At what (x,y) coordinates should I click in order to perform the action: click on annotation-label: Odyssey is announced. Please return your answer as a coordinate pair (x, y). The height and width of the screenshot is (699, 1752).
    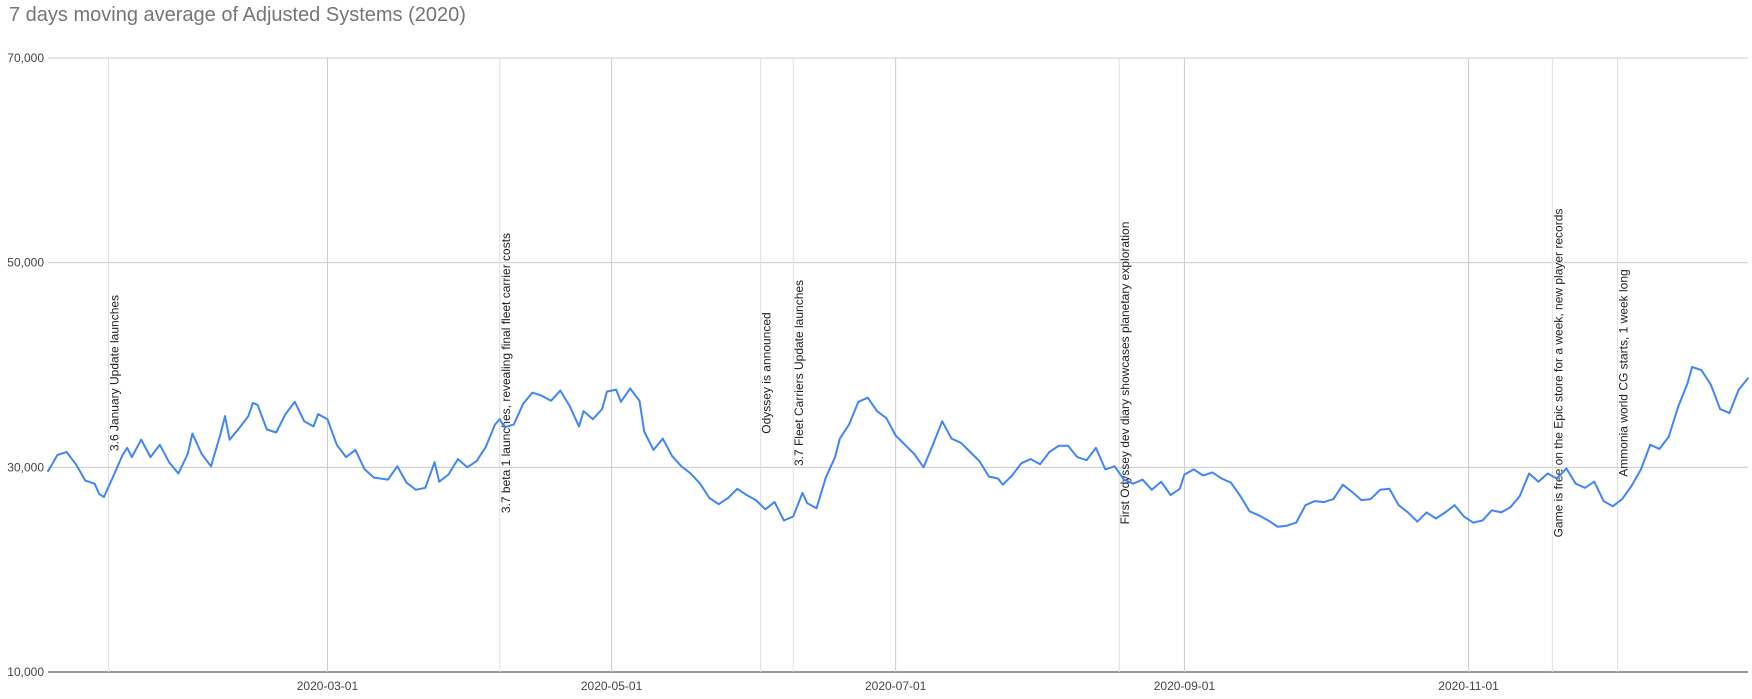
    Looking at the image, I should click on (767, 372).